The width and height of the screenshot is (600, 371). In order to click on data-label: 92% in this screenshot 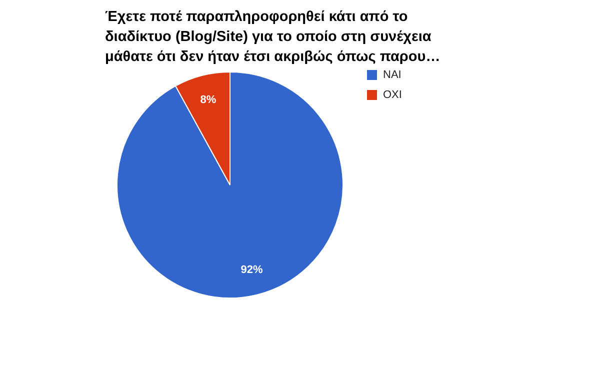, I will do `click(251, 270)`.